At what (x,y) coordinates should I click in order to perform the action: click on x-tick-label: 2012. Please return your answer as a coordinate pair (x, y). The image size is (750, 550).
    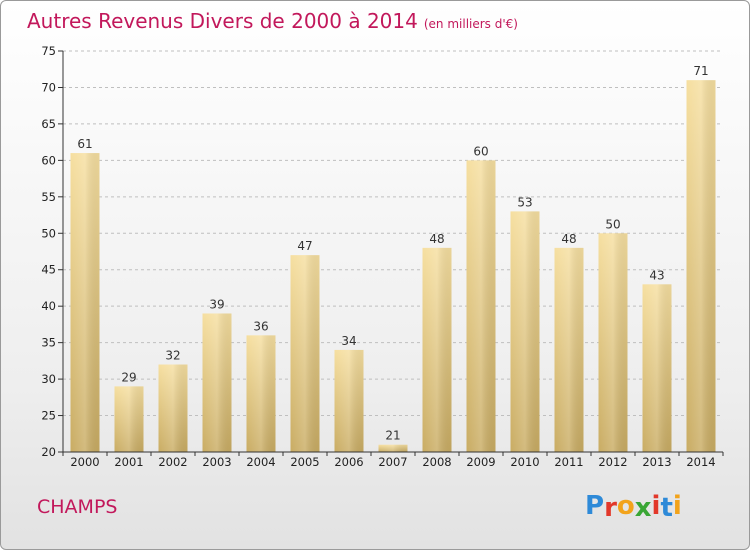
    Looking at the image, I should click on (612, 462).